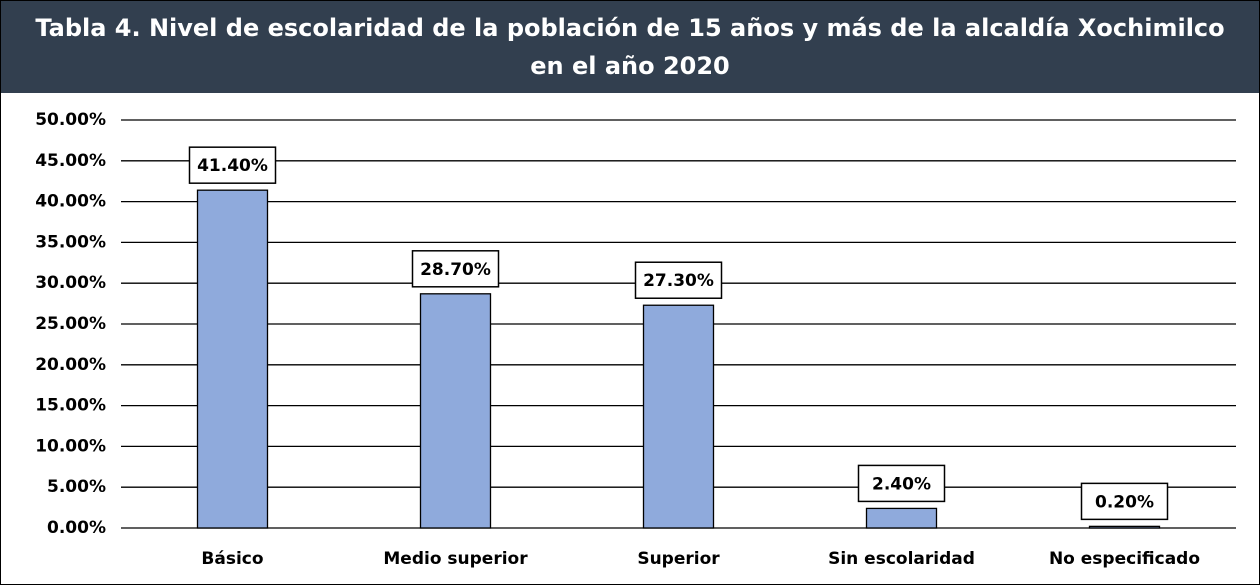 The width and height of the screenshot is (1260, 585). I want to click on y-tick-label: 50.00%, so click(70, 120).